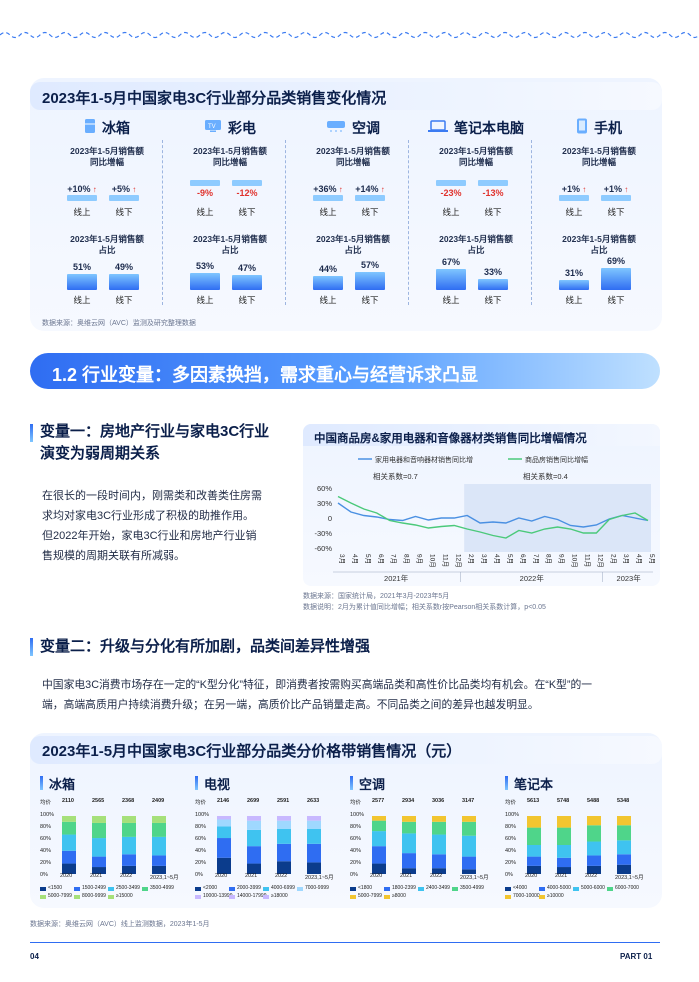 Image resolution: width=699 pixels, height=982 pixels. I want to click on y-tick-label: 0%, so click(199, 875).